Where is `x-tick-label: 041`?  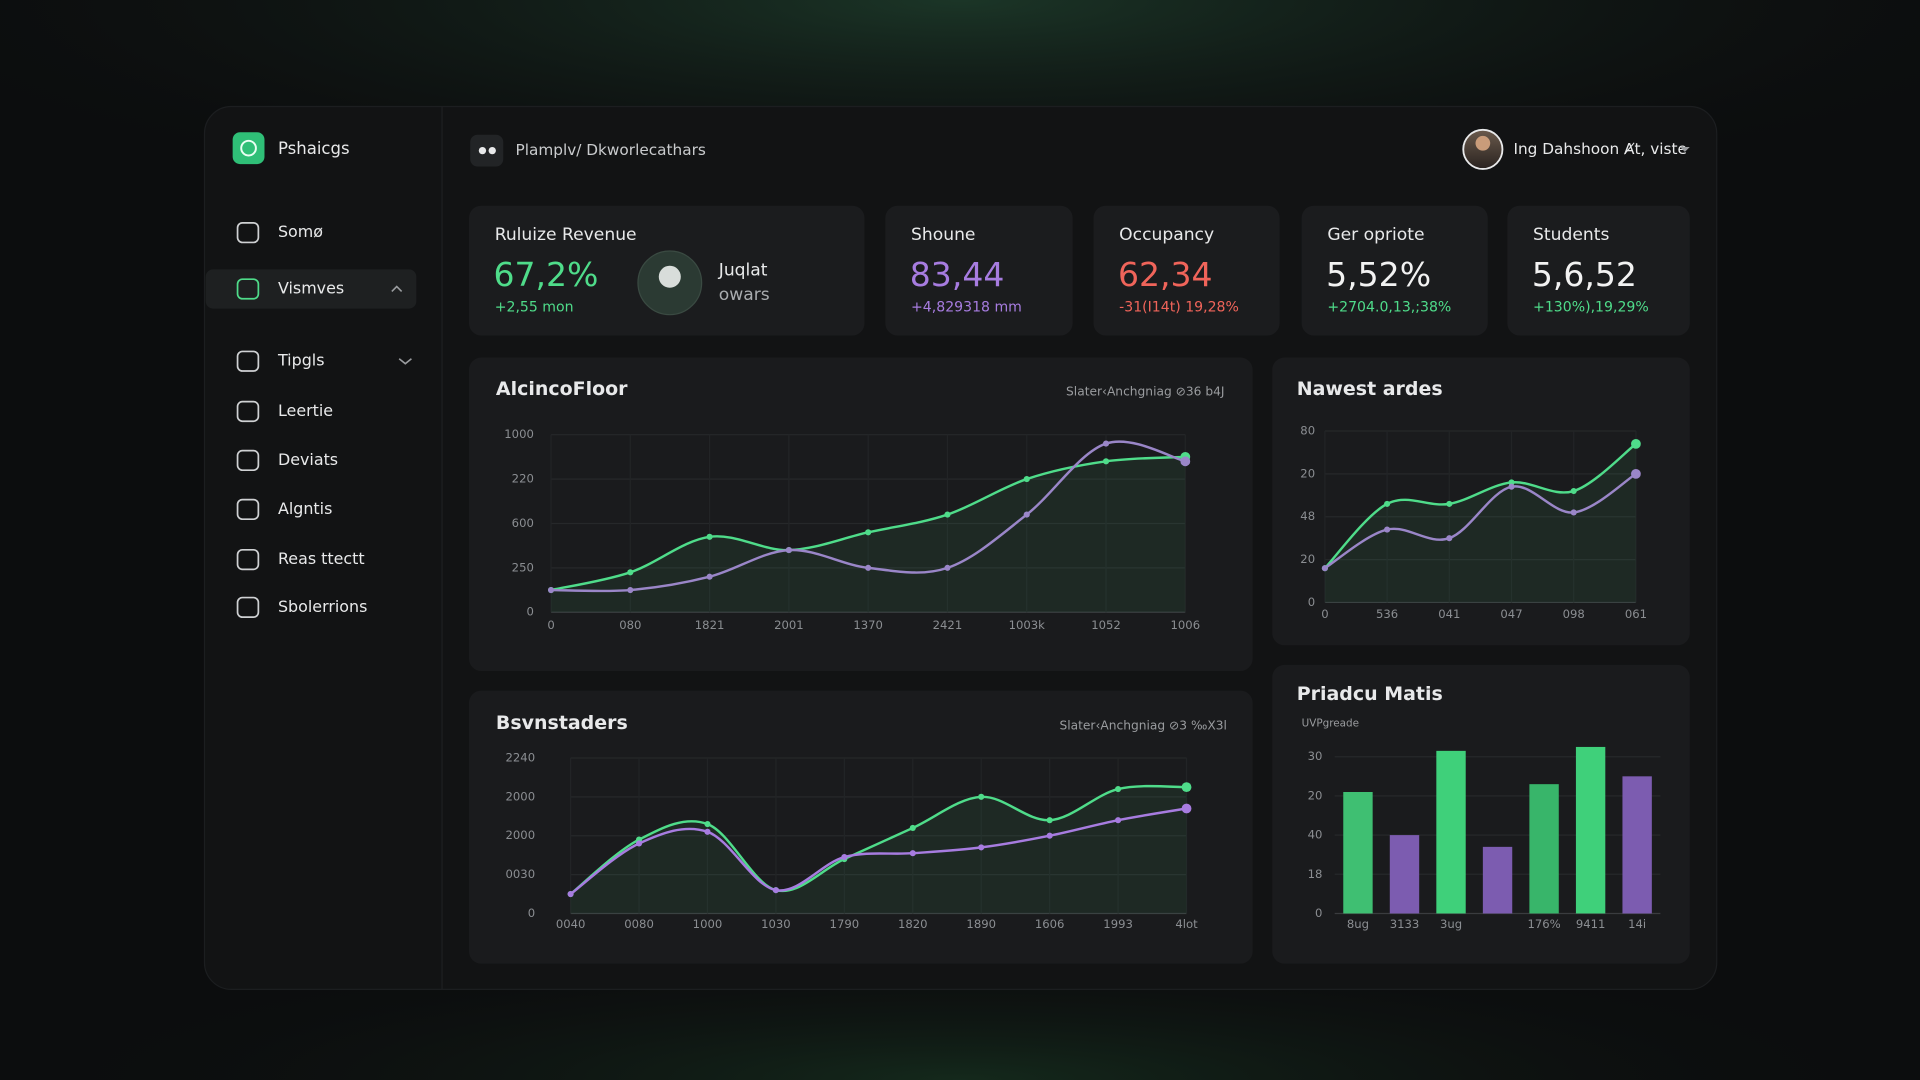
x-tick-label: 041 is located at coordinates (1449, 614).